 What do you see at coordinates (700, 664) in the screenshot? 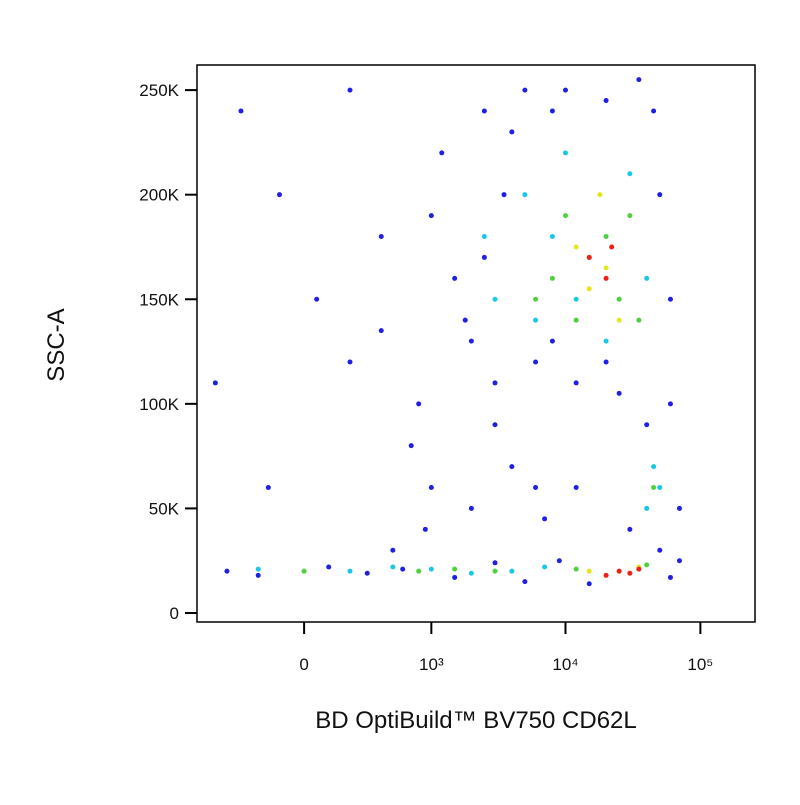
I see `x-tick-label: 10⁵` at bounding box center [700, 664].